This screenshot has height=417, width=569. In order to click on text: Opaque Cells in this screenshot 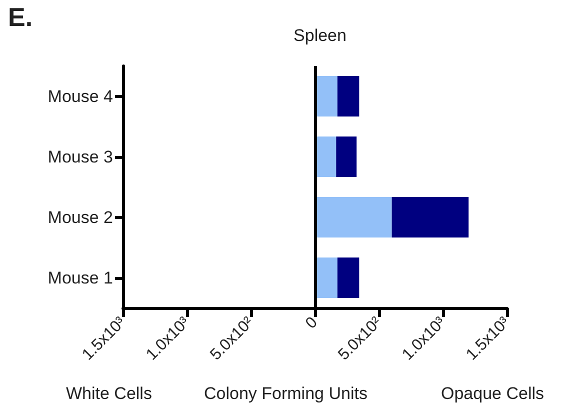, I will do `click(492, 393)`.